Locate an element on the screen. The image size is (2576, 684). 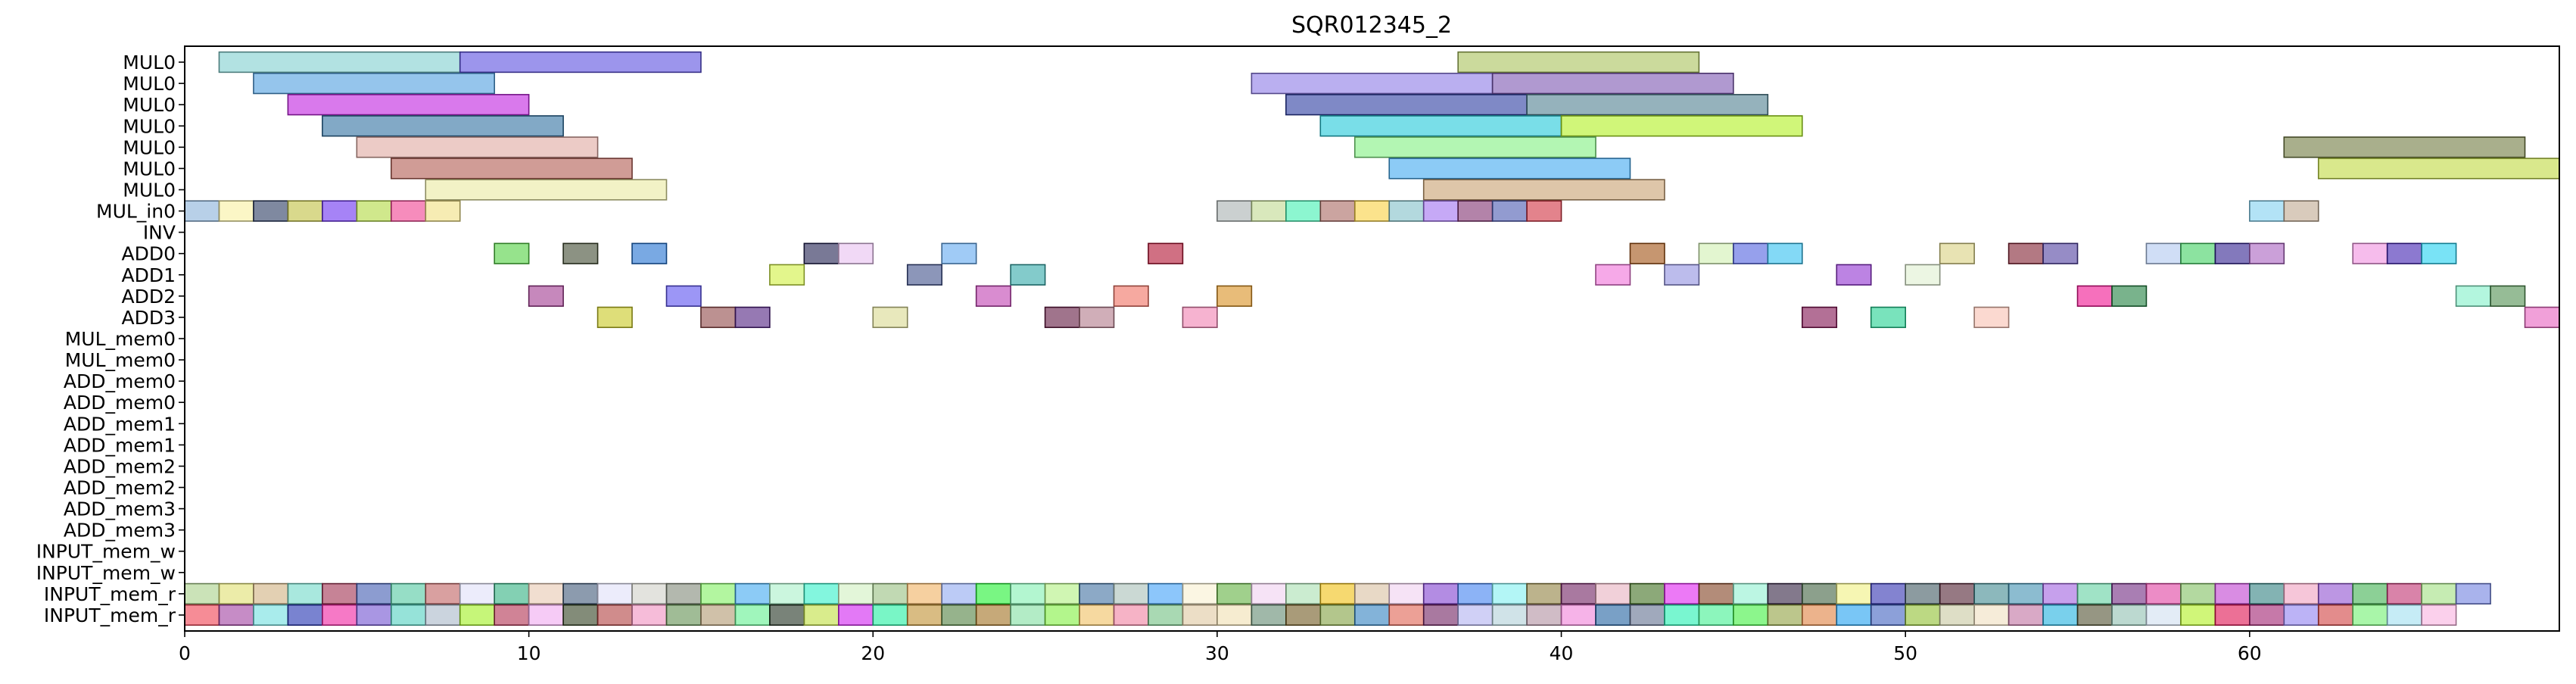
x-tick-label: 20 is located at coordinates (873, 653).